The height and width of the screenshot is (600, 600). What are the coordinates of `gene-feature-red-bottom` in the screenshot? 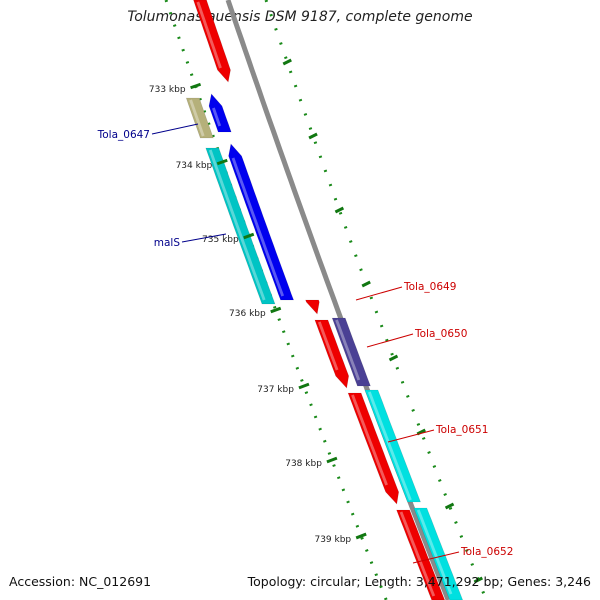 It's located at (421, 554).